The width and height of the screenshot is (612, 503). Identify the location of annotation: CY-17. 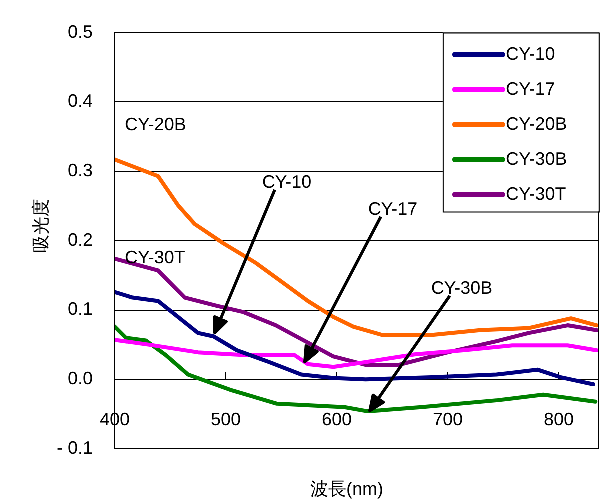
(393, 208).